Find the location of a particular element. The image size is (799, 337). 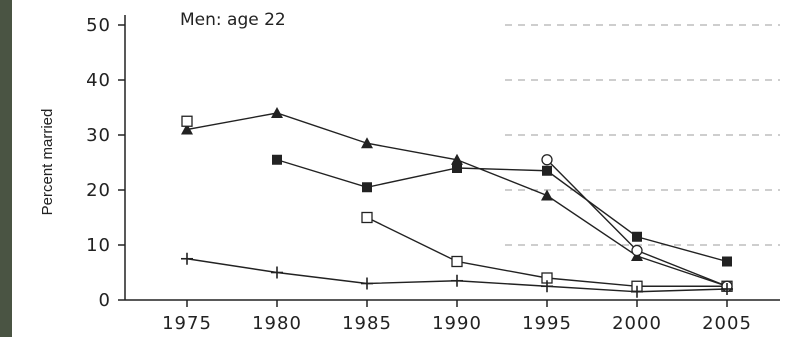

point-filled-square-1990 is located at coordinates (457, 168).